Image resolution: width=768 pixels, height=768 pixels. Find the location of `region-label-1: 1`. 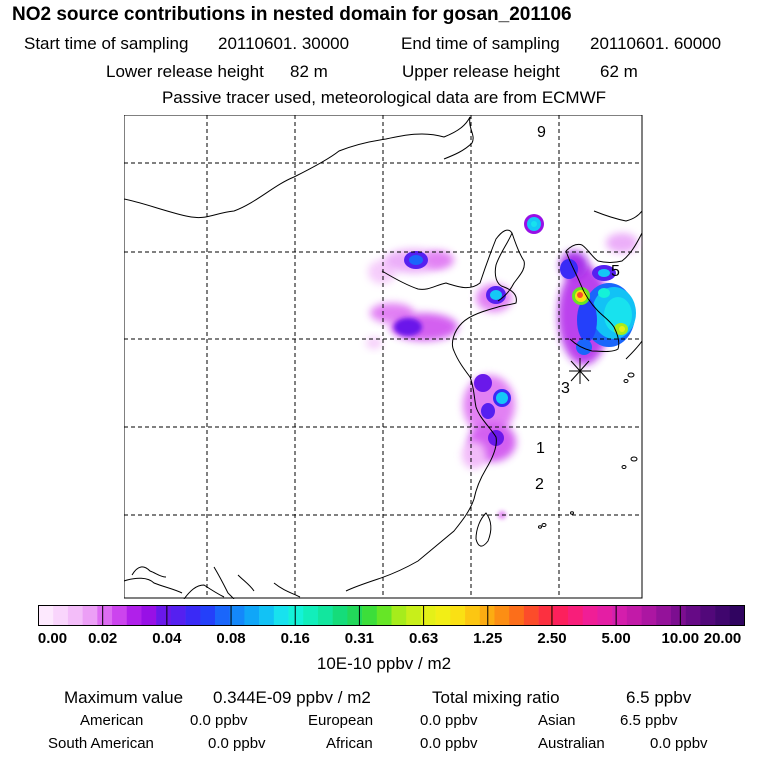

region-label-1: 1 is located at coordinates (540, 448).